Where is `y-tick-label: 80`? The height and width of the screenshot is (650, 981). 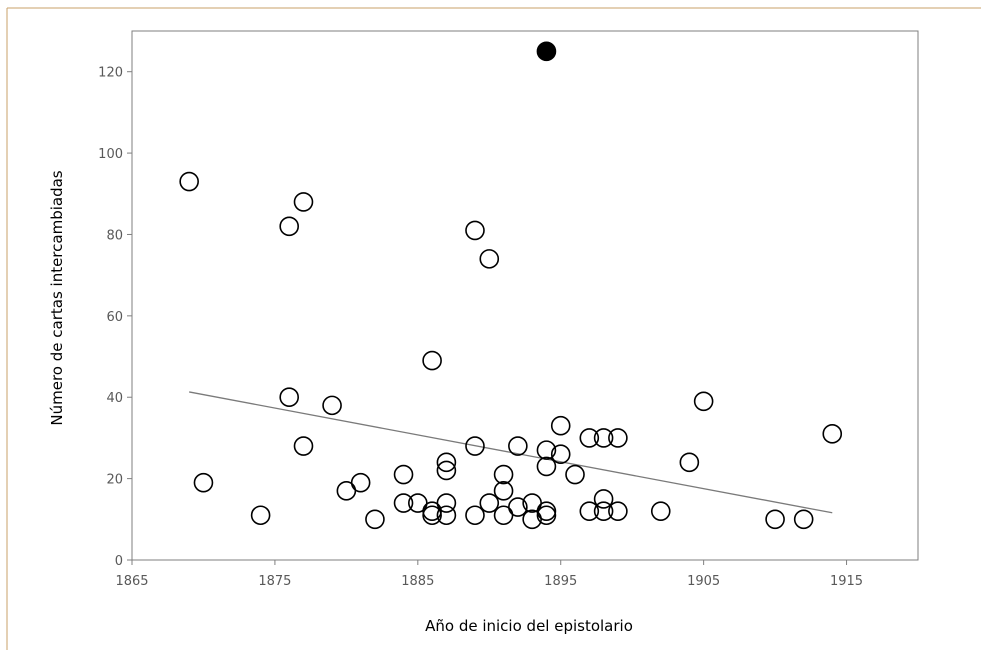 y-tick-label: 80 is located at coordinates (114, 235).